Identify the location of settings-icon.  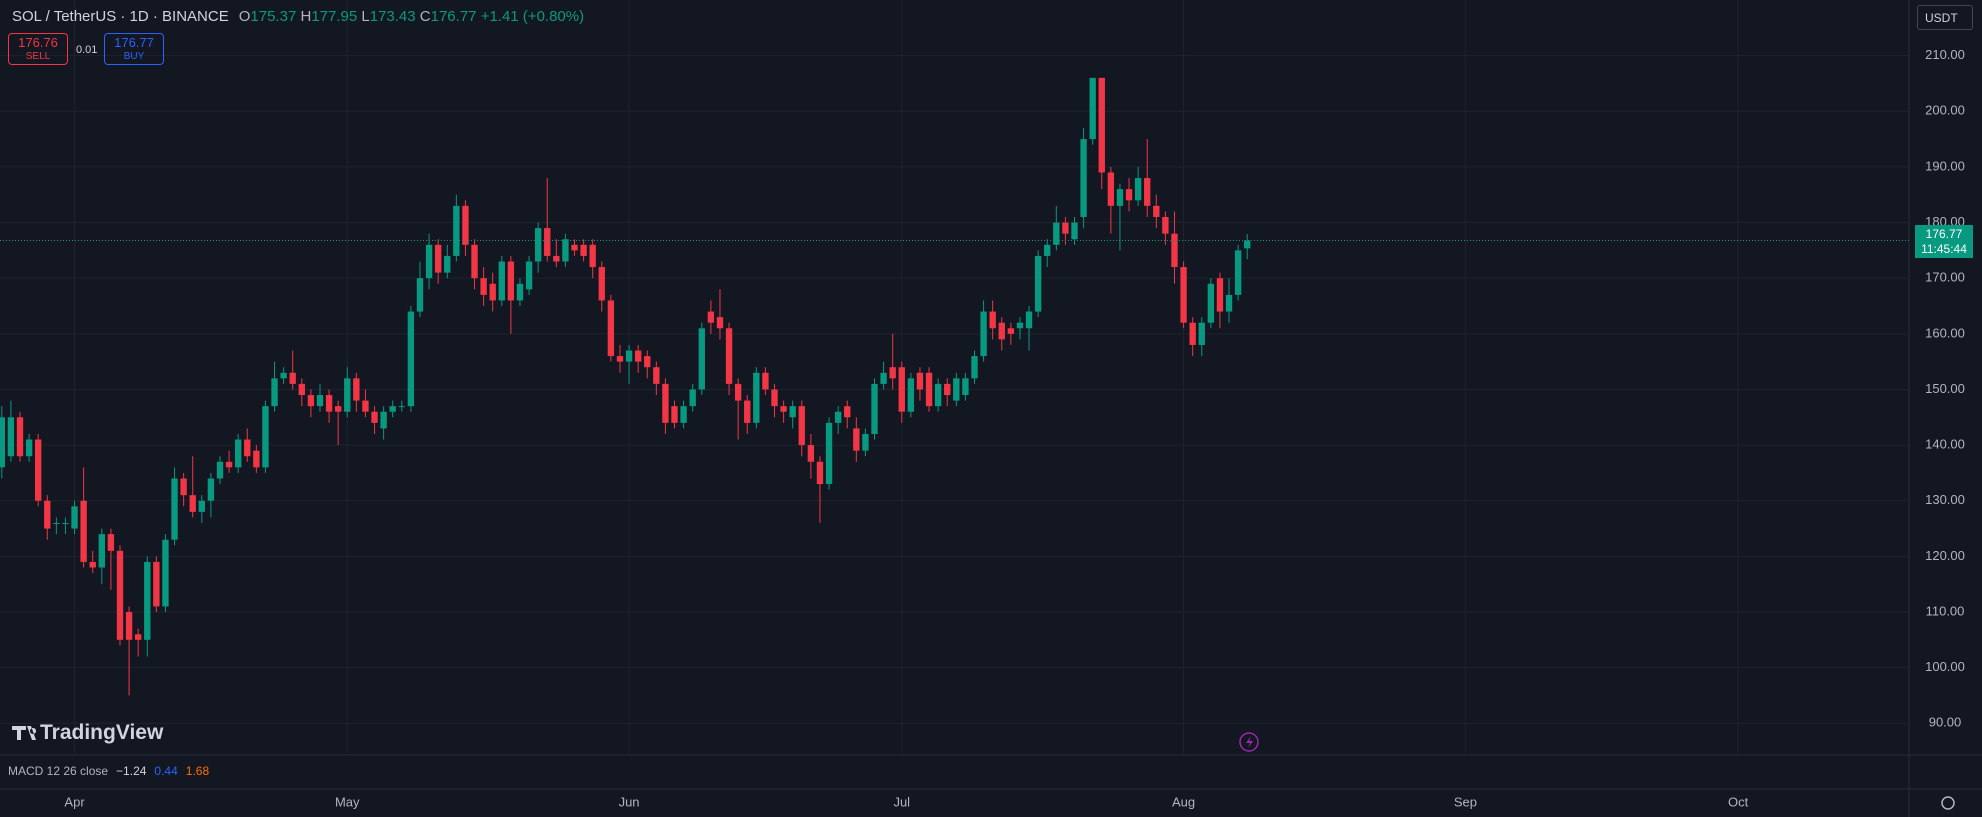
(1948, 803).